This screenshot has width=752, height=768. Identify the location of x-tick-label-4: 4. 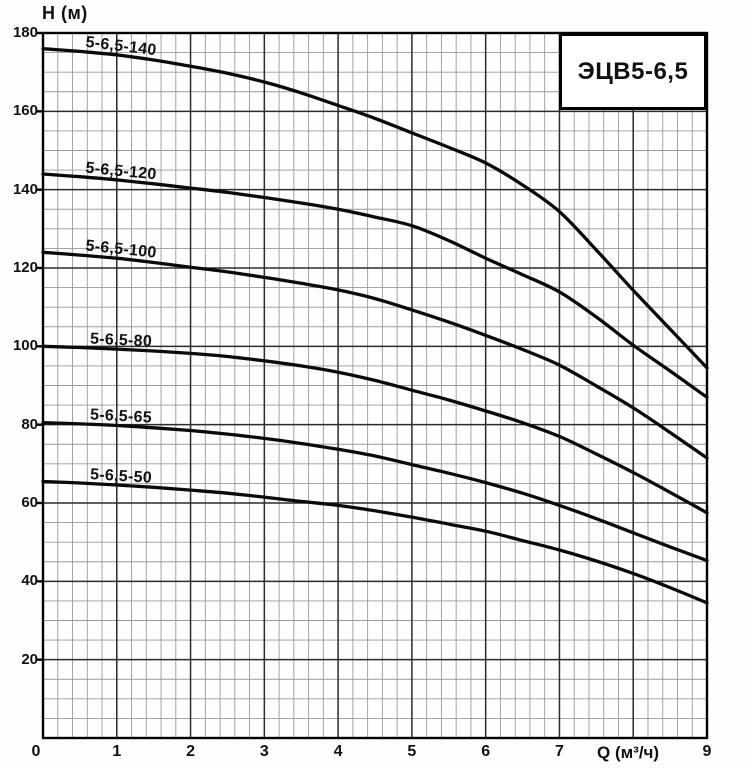
(338, 751).